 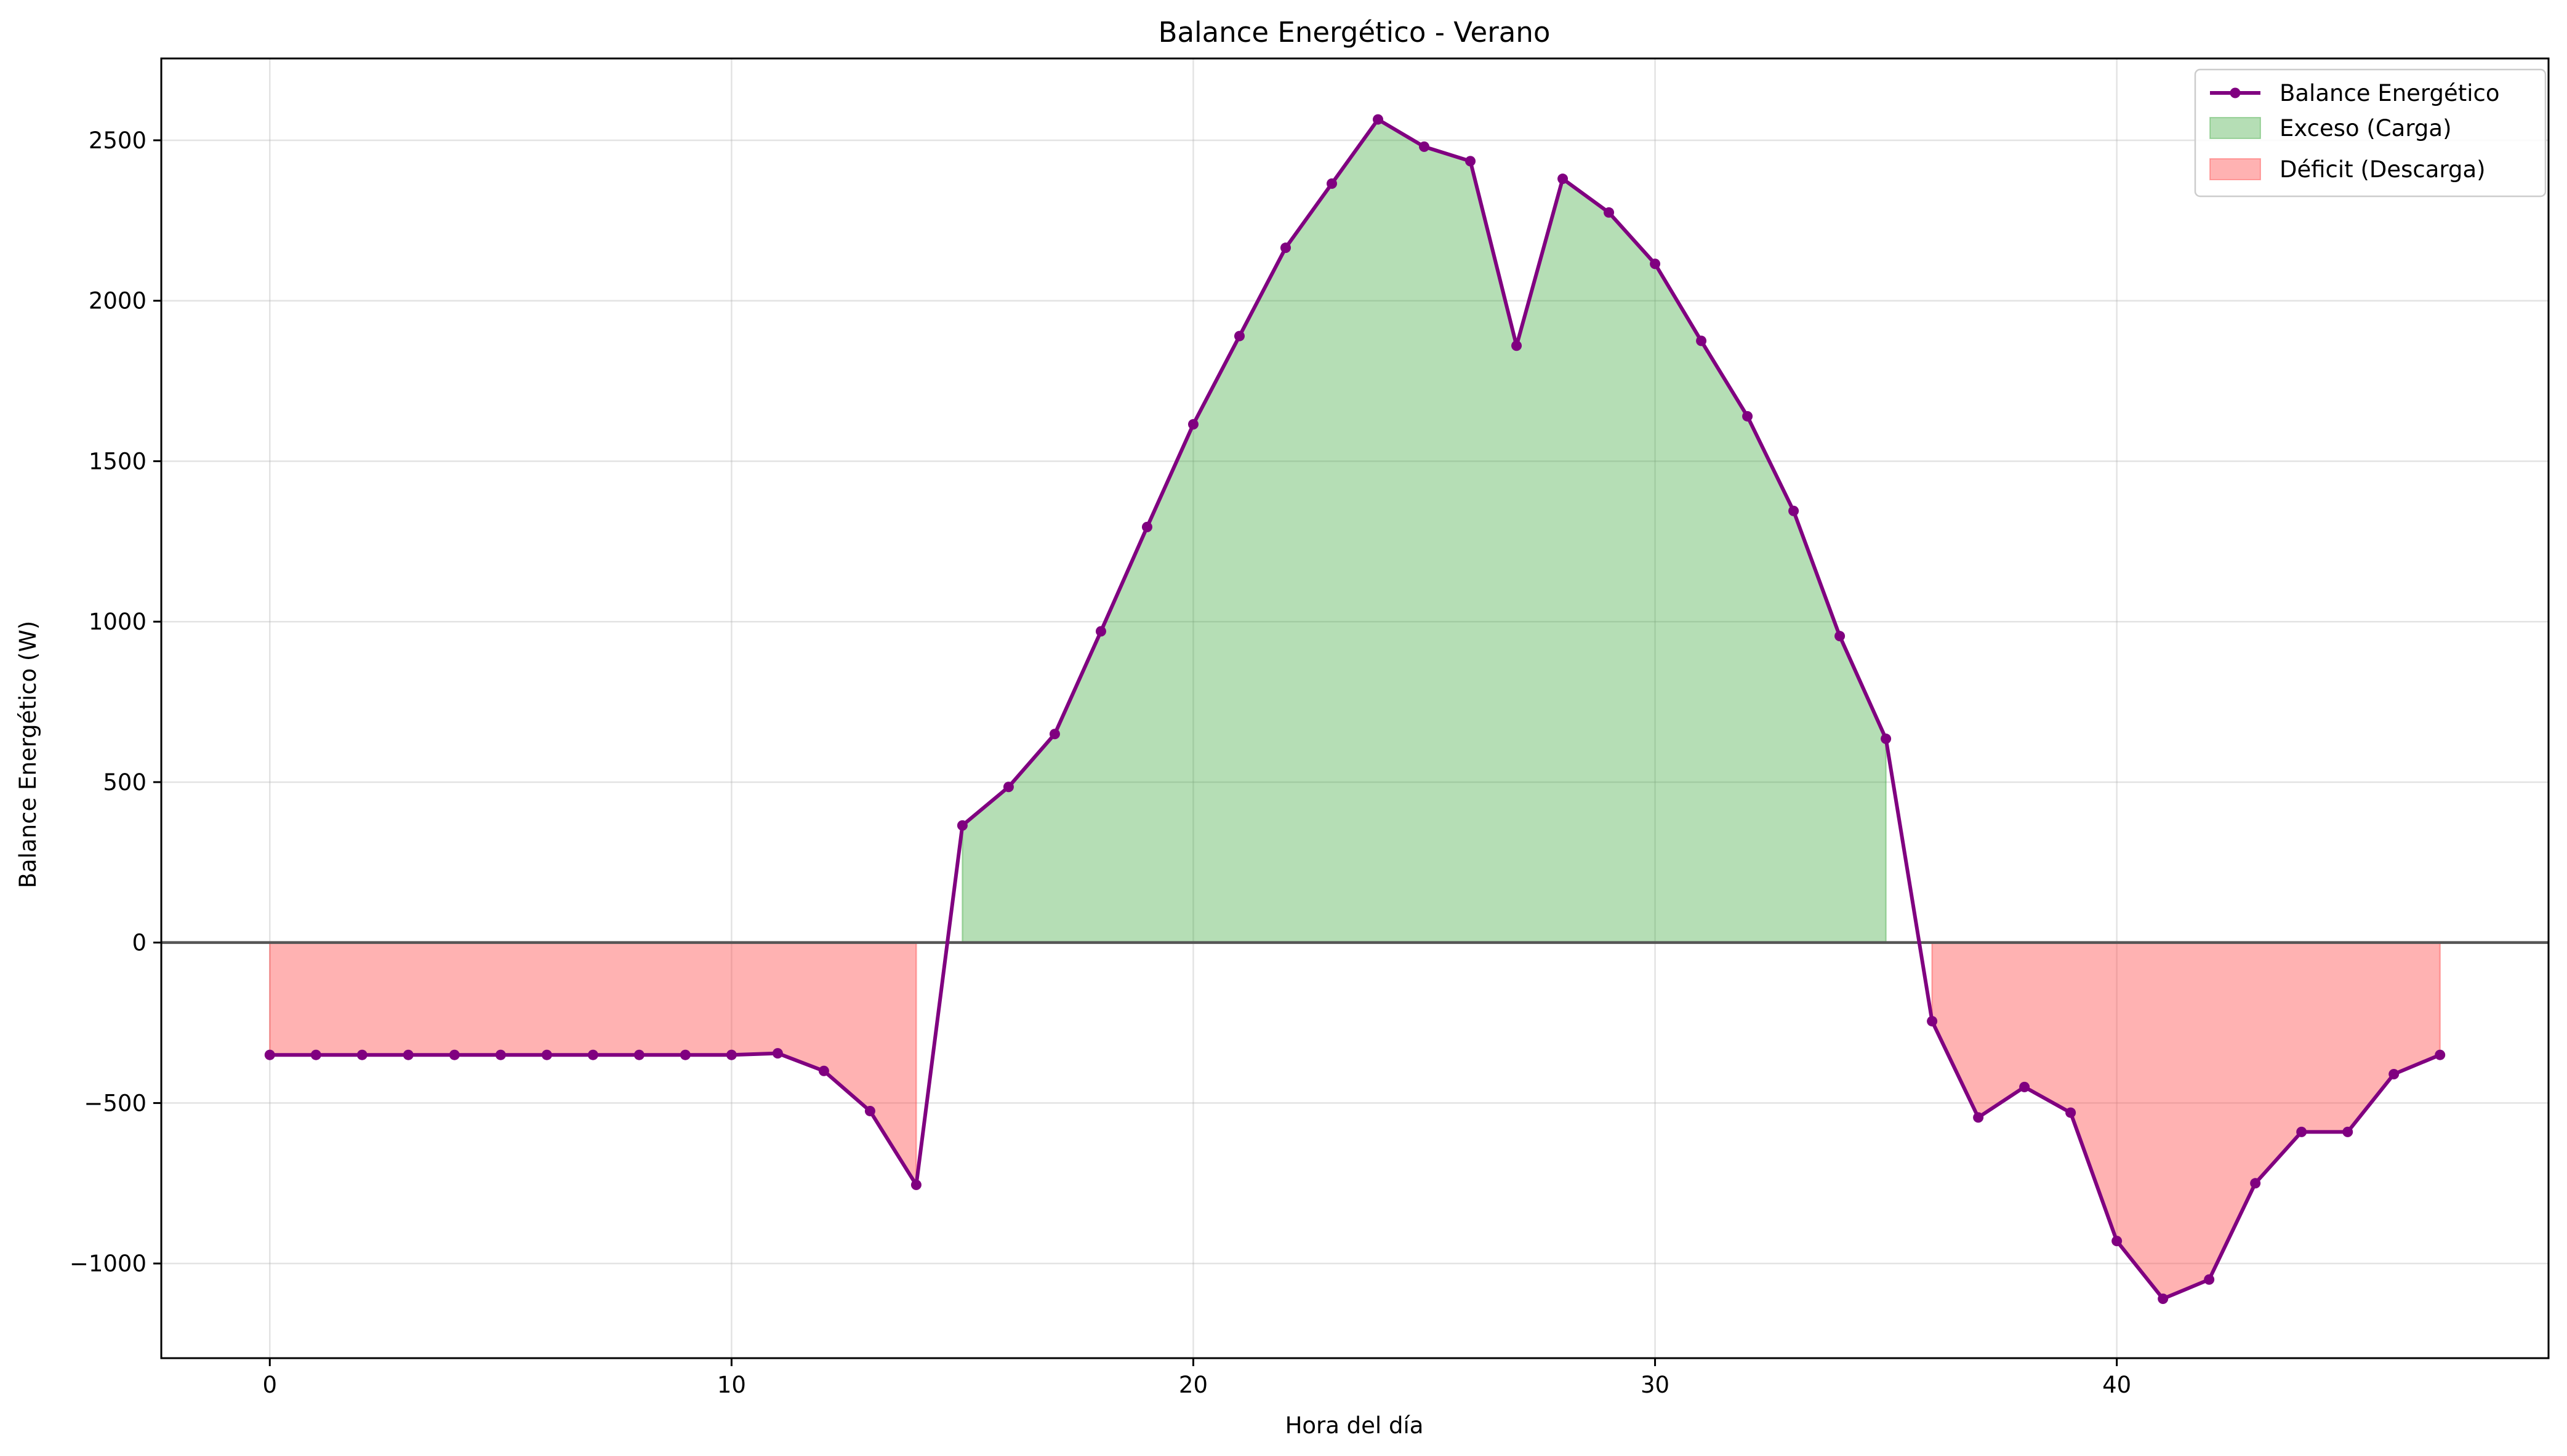 What do you see at coordinates (1354, 1425) in the screenshot?
I see `x-axis-label: Hora del día` at bounding box center [1354, 1425].